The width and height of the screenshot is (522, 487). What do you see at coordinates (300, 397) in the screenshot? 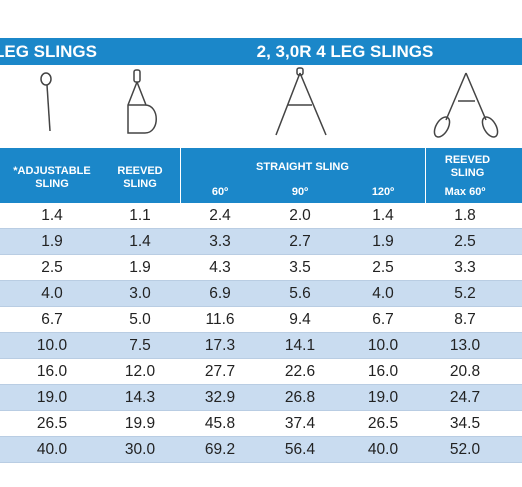
I see `table-cell: 26.8` at bounding box center [300, 397].